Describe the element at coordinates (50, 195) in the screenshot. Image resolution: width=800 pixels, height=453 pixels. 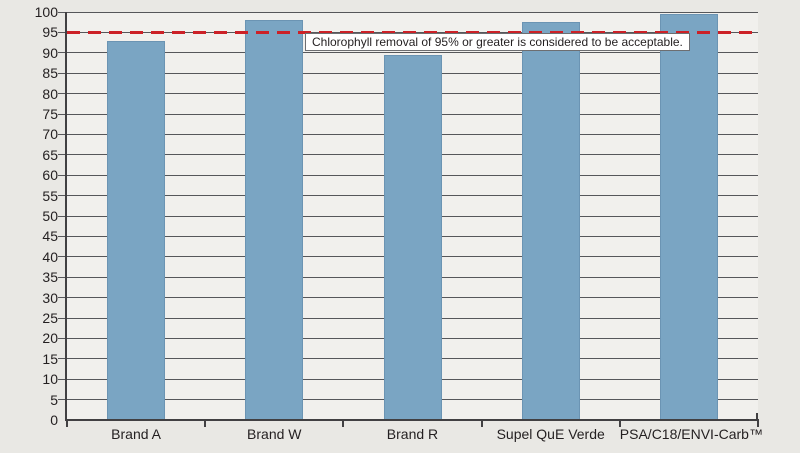
I see `y-tick-label-55: 55` at that location.